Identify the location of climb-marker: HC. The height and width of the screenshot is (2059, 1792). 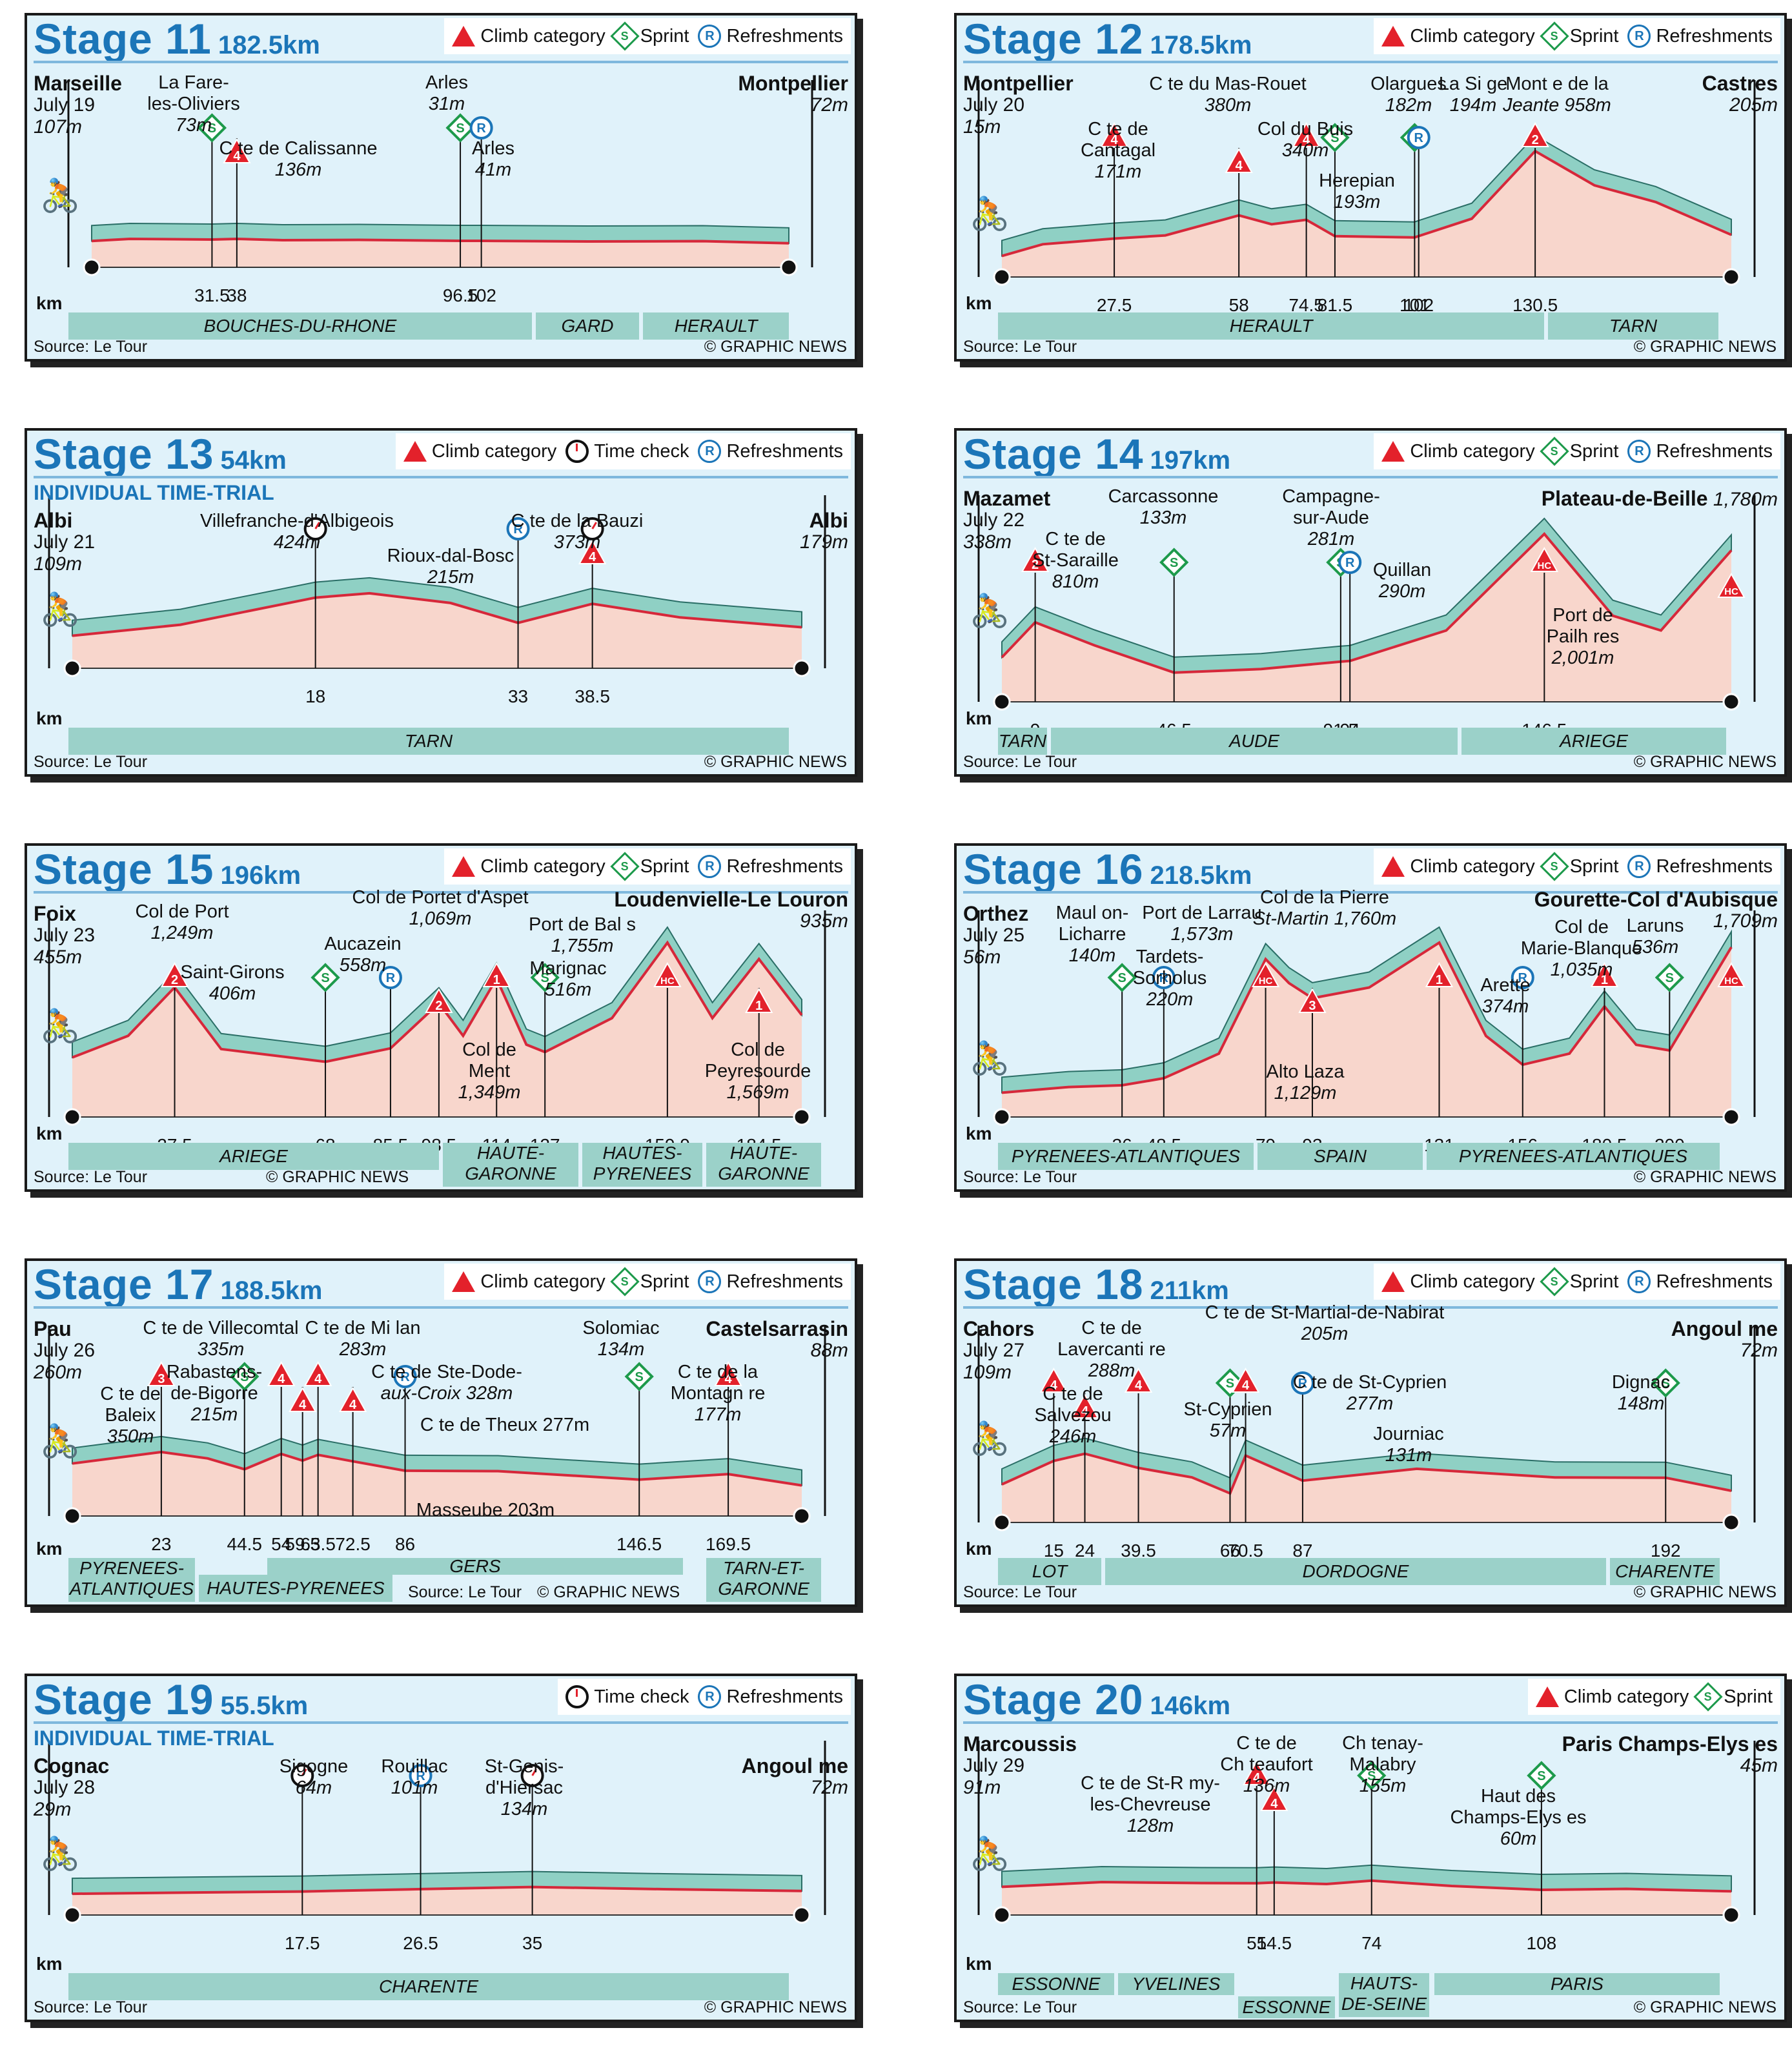
(1731, 585).